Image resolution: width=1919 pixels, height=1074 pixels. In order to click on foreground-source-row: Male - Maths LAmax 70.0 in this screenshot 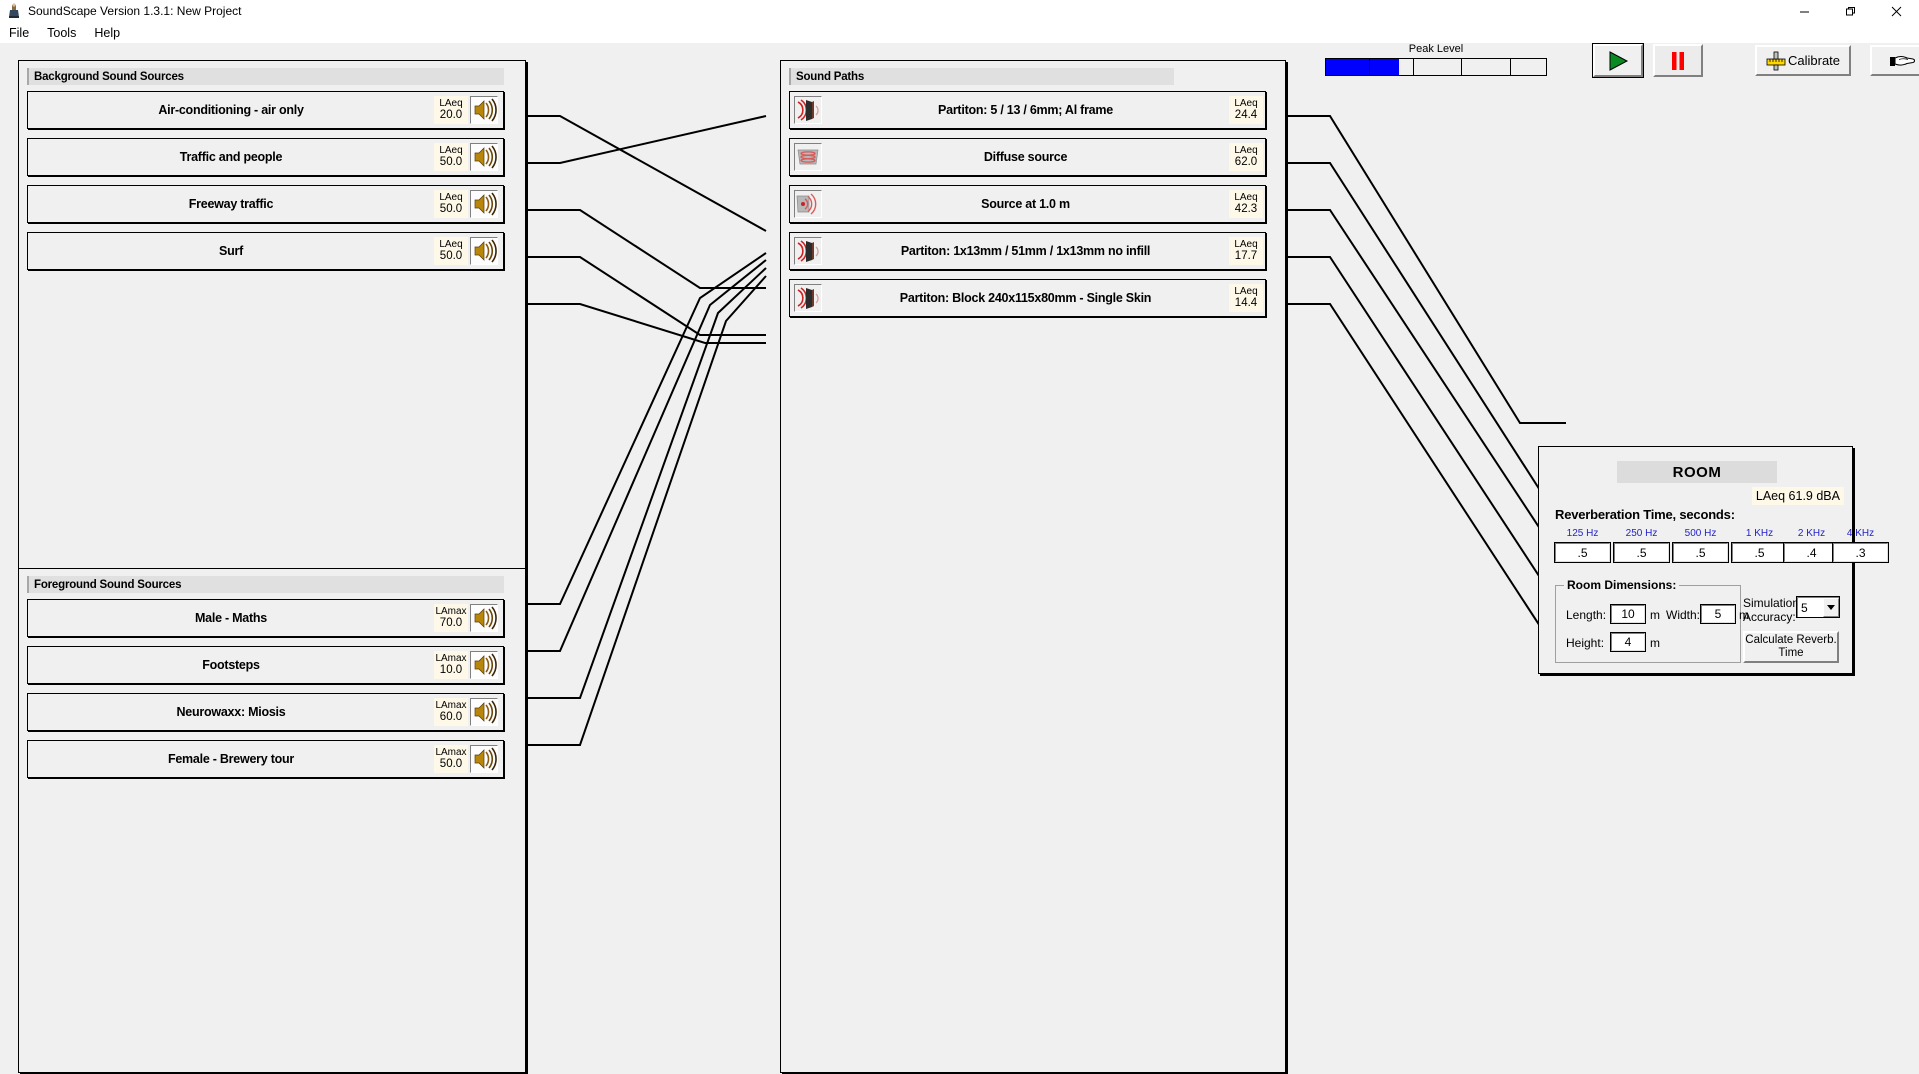, I will do `click(265, 618)`.